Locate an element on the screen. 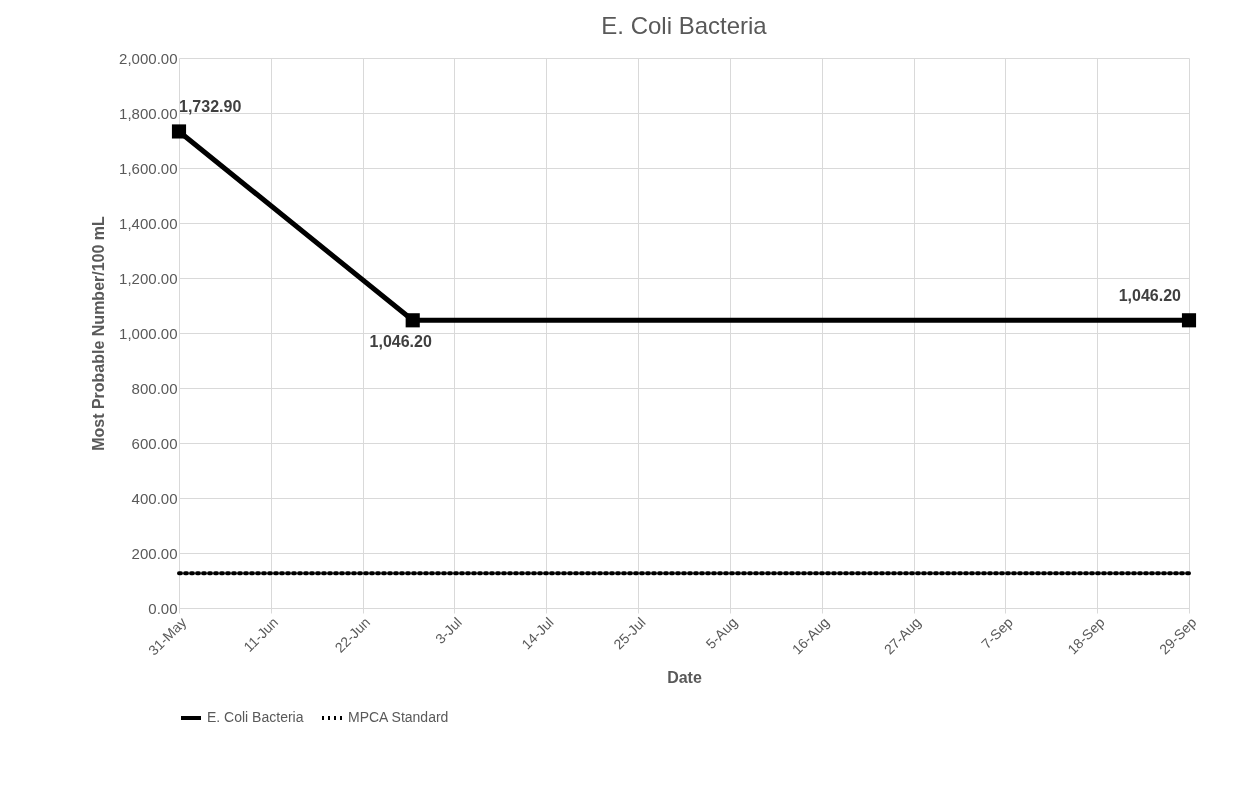 The height and width of the screenshot is (797, 1243). y-tick-label: 1,000.00 is located at coordinates (148, 333).